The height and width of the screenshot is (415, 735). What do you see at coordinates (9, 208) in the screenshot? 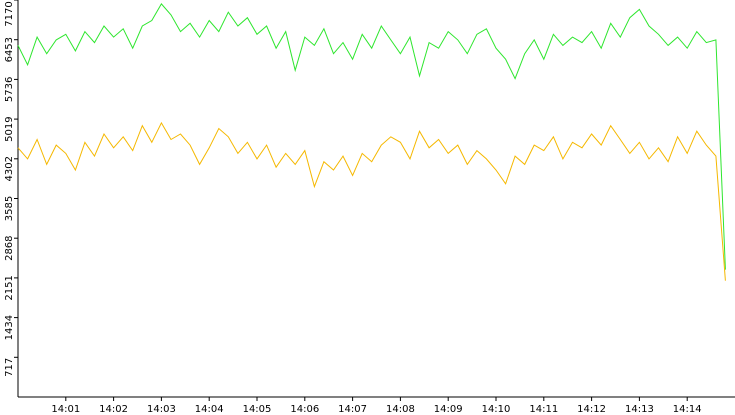
I see `y-tick-label: 3585` at bounding box center [9, 208].